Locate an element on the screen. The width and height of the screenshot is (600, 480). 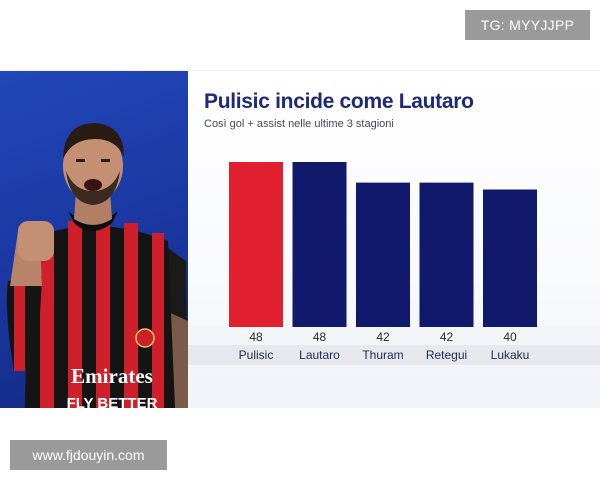
bar-pulisic is located at coordinates (256, 244).